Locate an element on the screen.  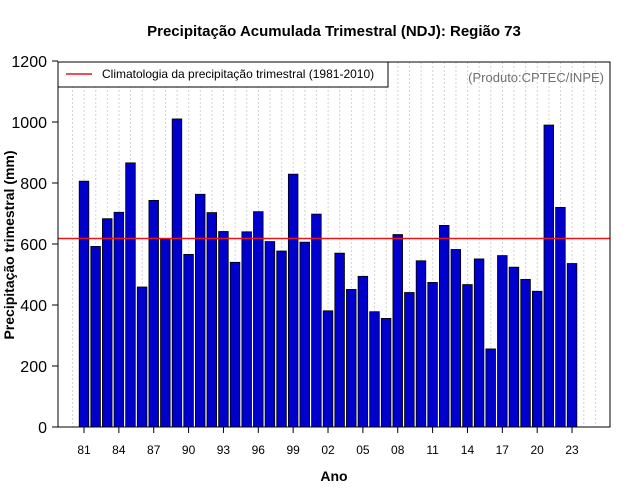
y-axis: 0 200 400 600 800 1000 1200 is located at coordinates (34, 245).